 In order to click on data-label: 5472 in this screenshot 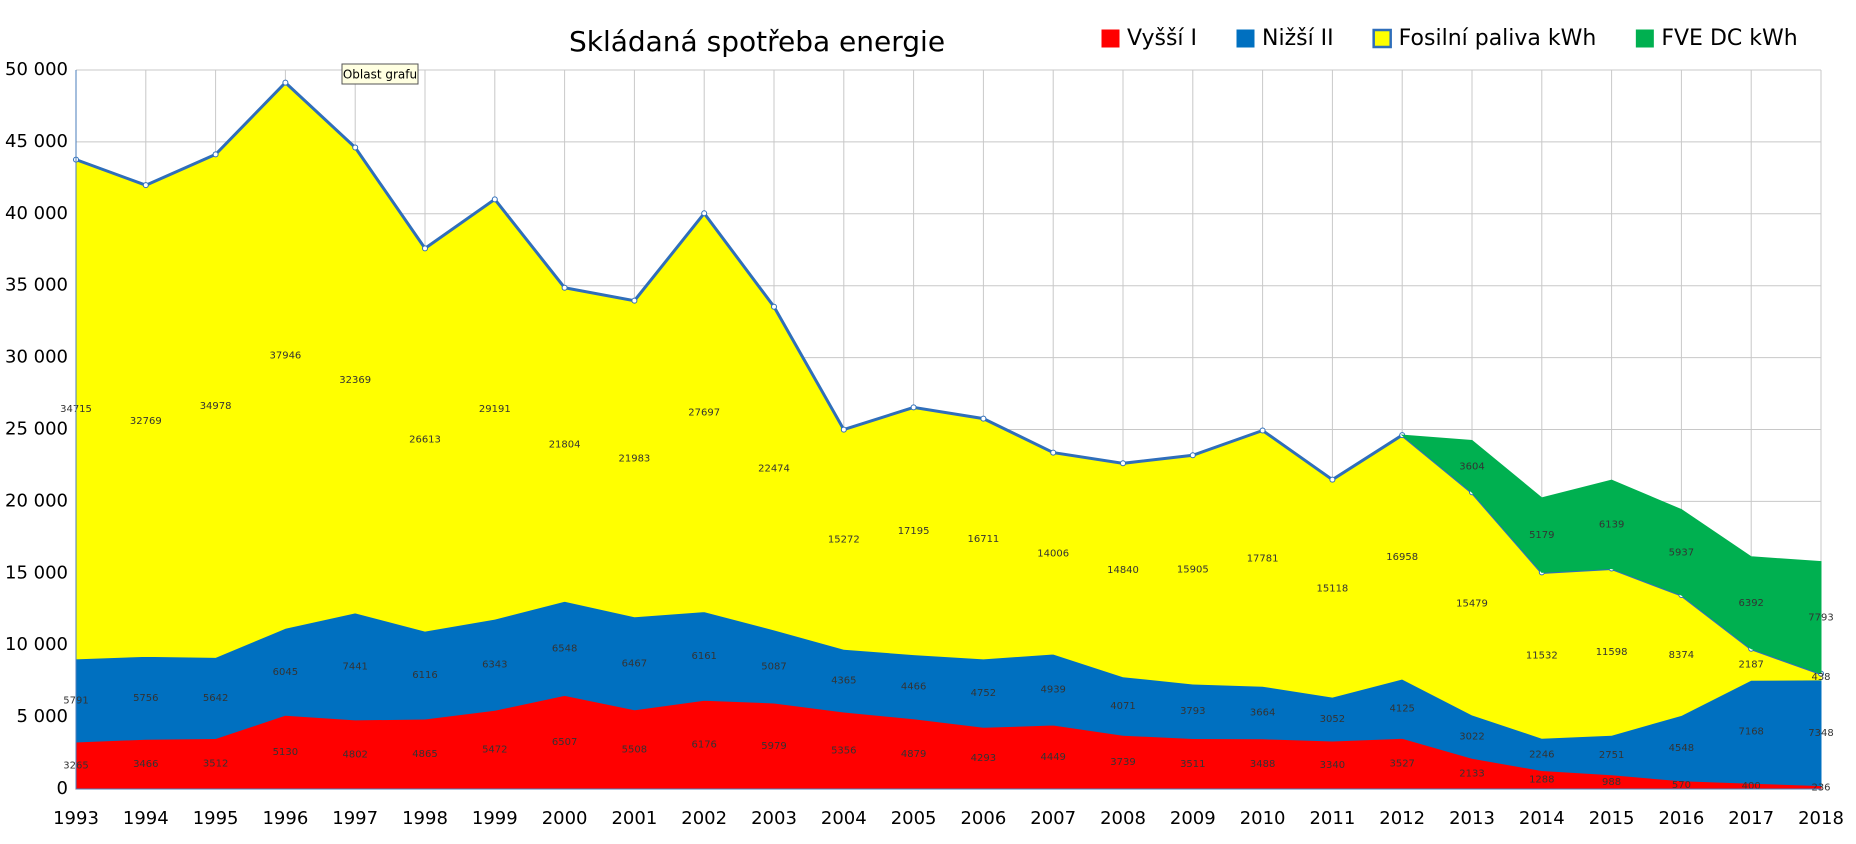, I will do `click(494, 750)`.